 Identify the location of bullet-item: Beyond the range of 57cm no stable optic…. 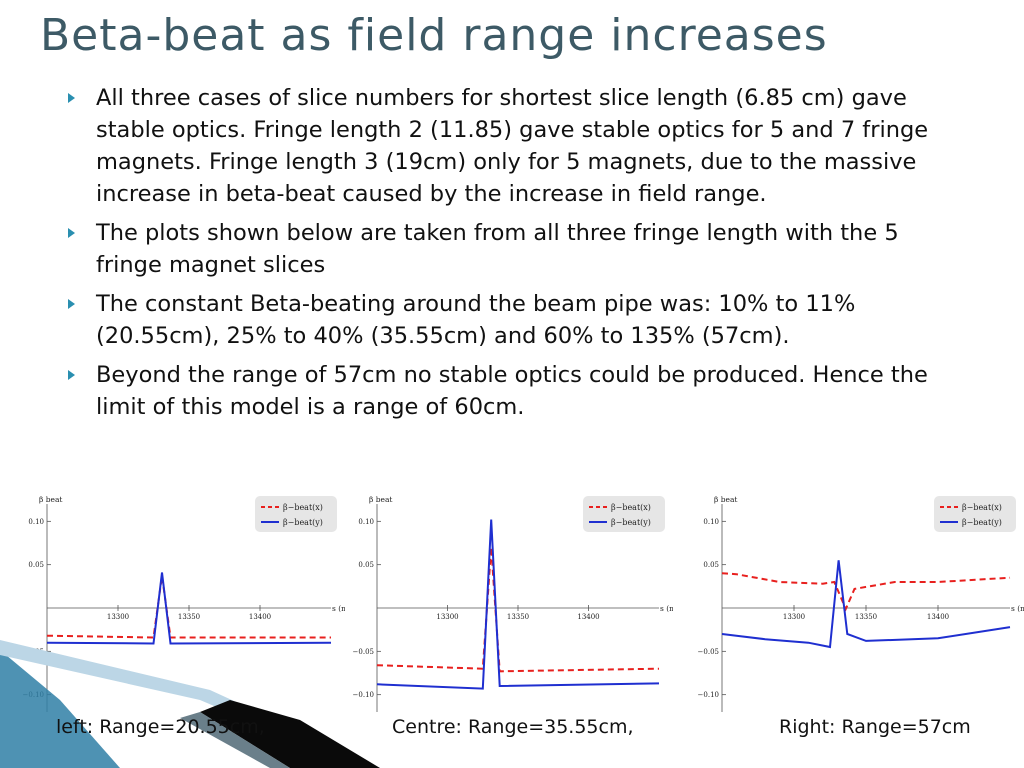
(516, 391).